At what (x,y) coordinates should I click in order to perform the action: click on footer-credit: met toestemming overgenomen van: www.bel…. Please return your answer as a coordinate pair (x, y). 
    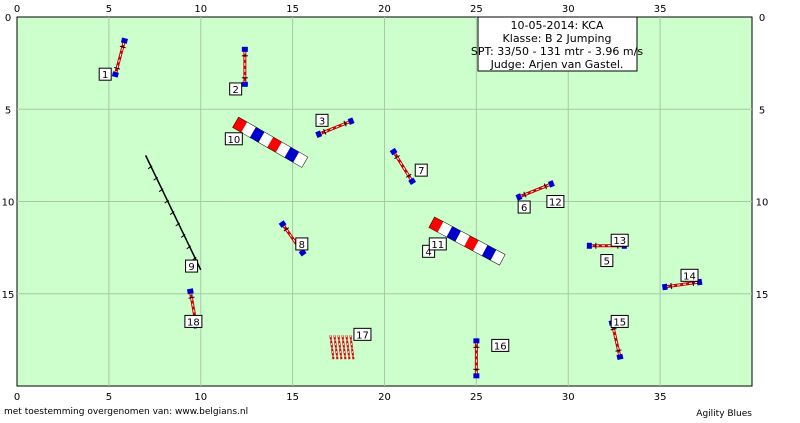
    Looking at the image, I should click on (126, 412).